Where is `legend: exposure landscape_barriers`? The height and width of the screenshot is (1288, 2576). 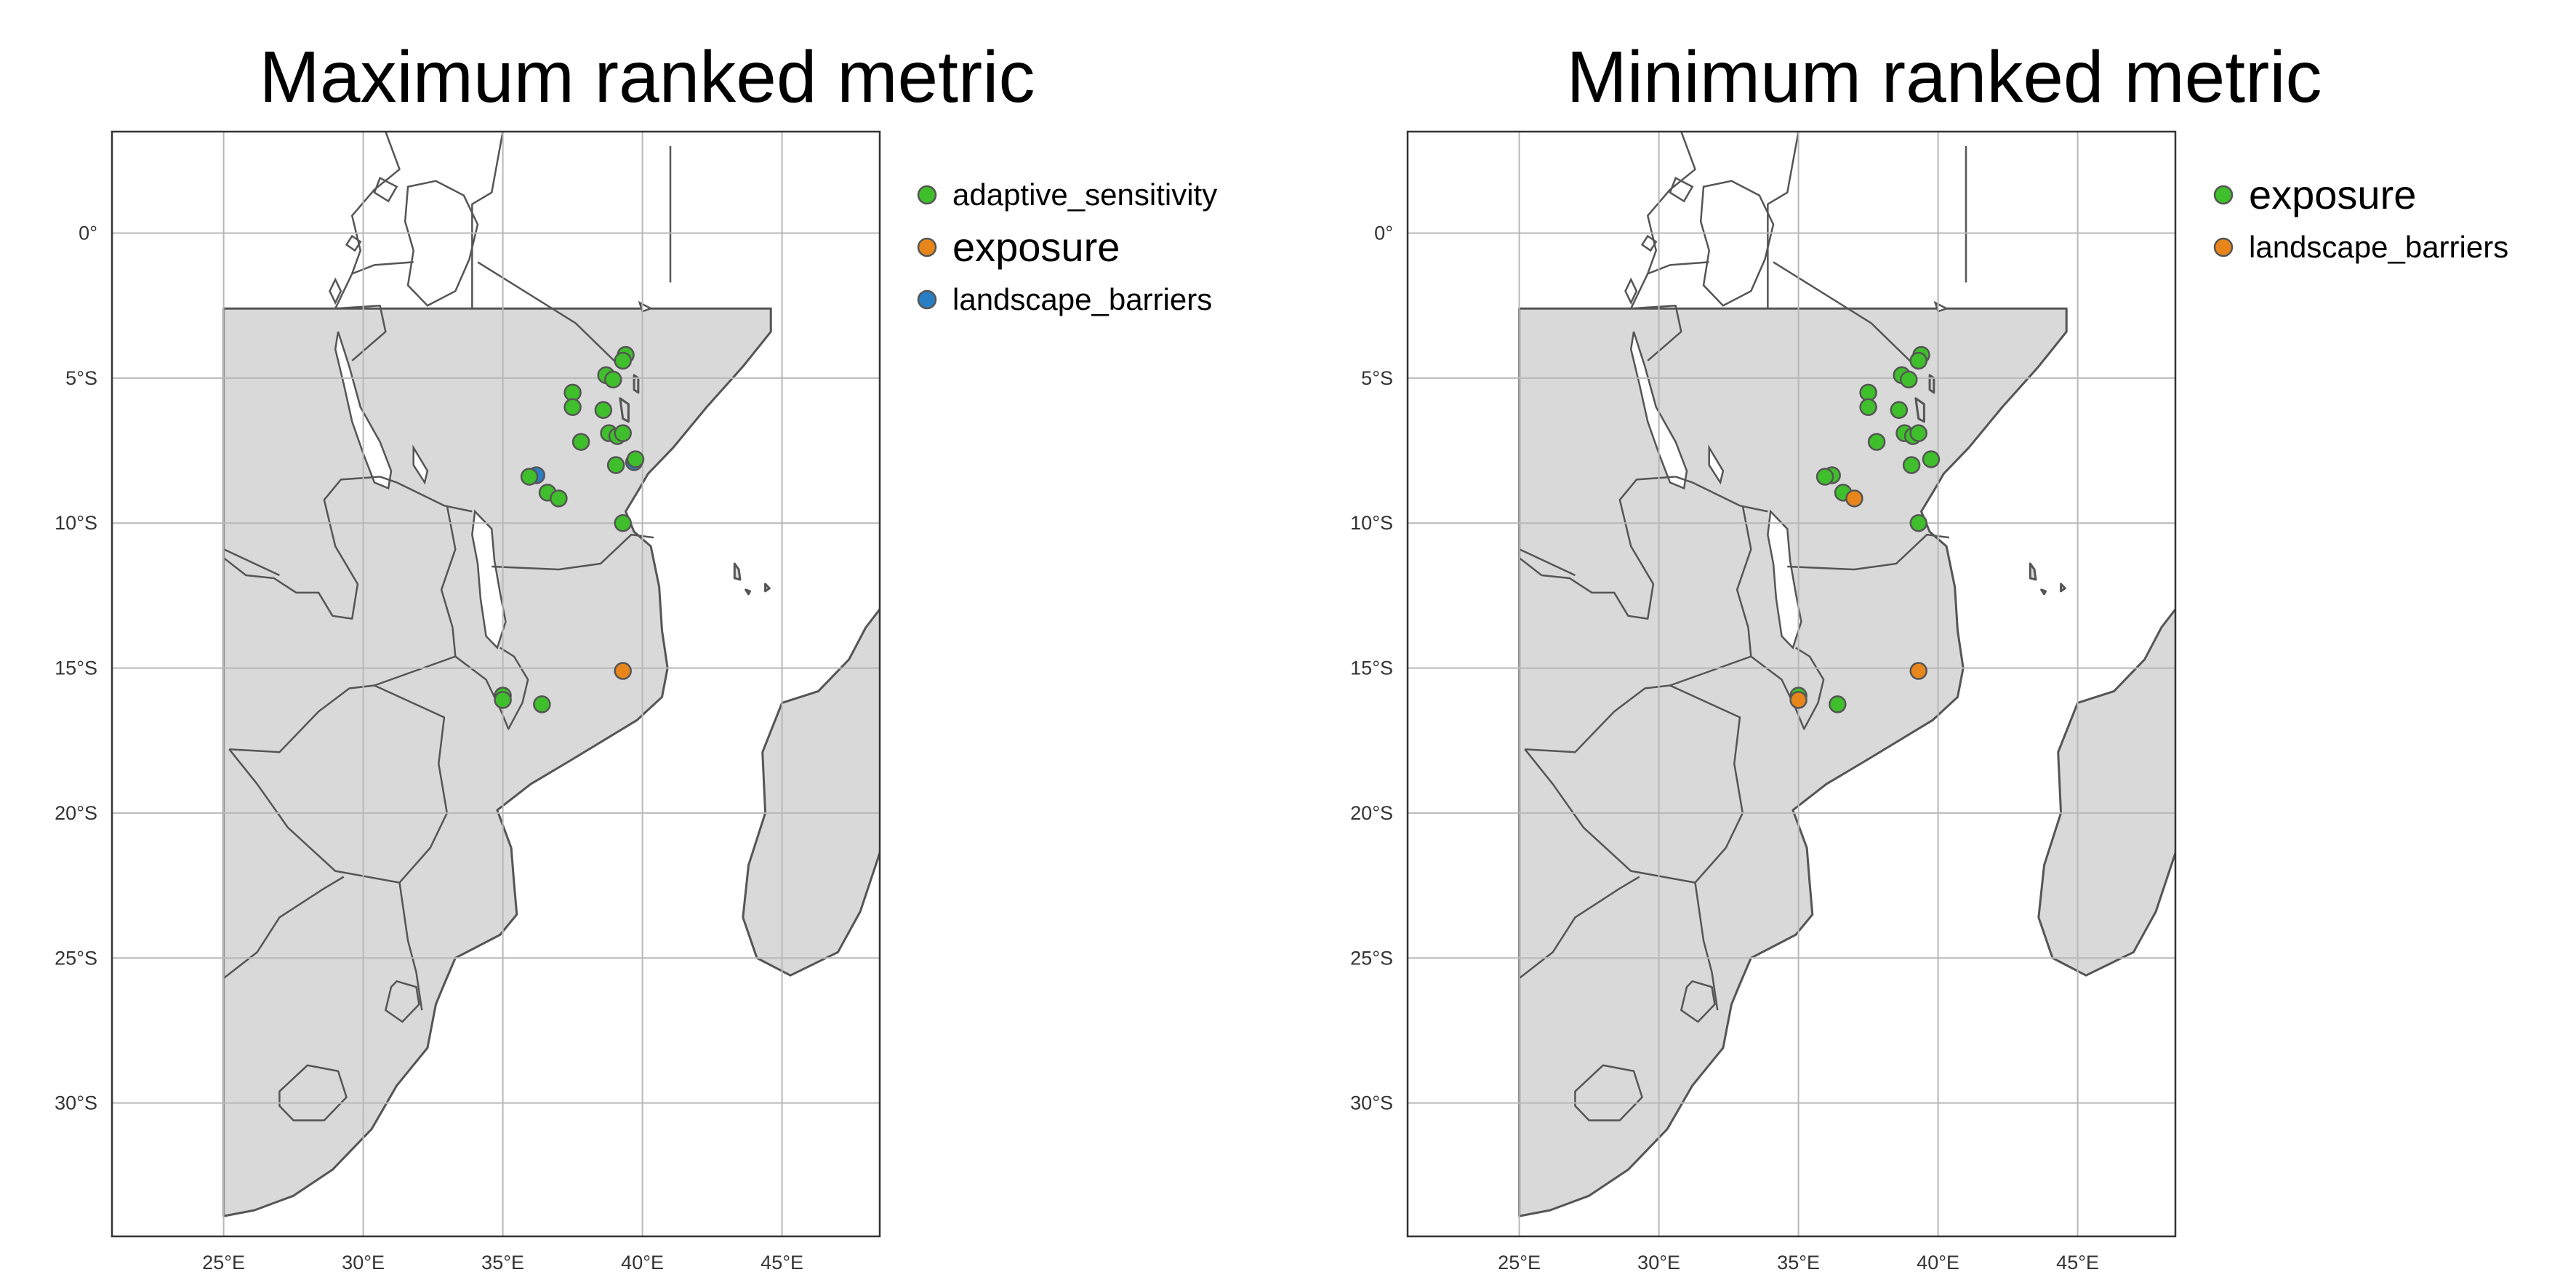 legend: exposure landscape_barriers is located at coordinates (2360, 218).